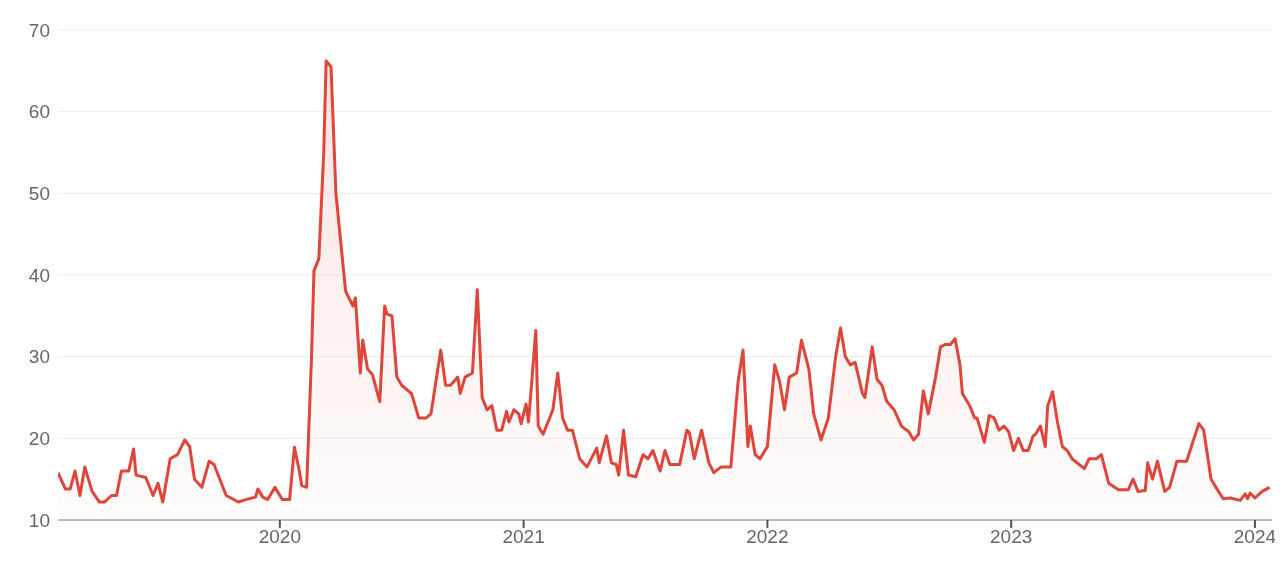 This screenshot has width=1283, height=572. Describe the element at coordinates (279, 537) in the screenshot. I see `x-tick-label: 2020` at that location.